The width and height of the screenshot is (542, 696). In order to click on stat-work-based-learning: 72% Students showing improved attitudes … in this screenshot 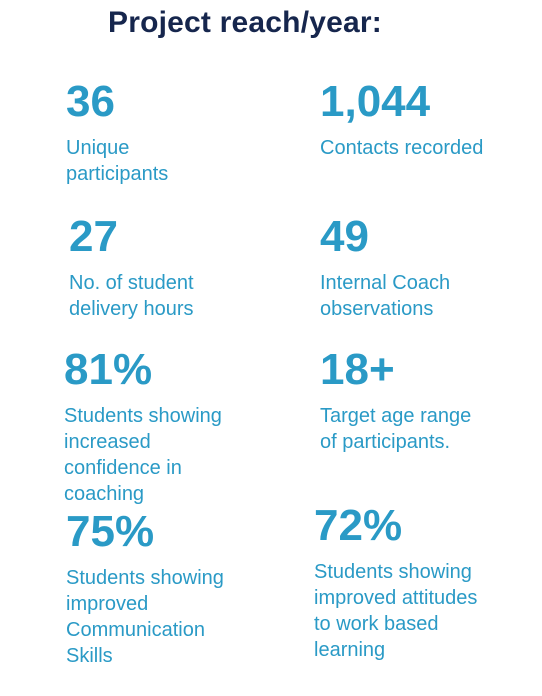, I will do `click(395, 582)`.